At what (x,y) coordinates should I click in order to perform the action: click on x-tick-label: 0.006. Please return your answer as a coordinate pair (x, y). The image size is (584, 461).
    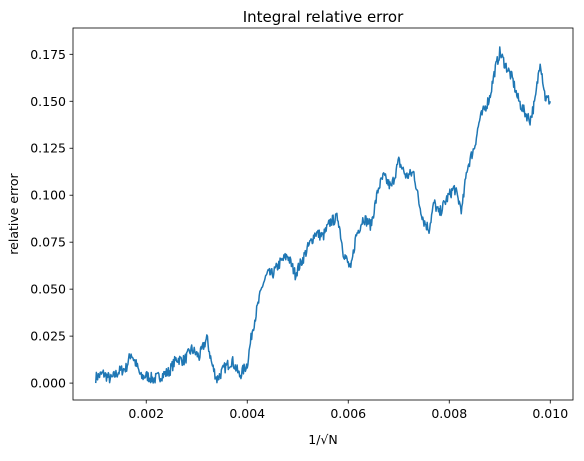
    Looking at the image, I should click on (348, 413).